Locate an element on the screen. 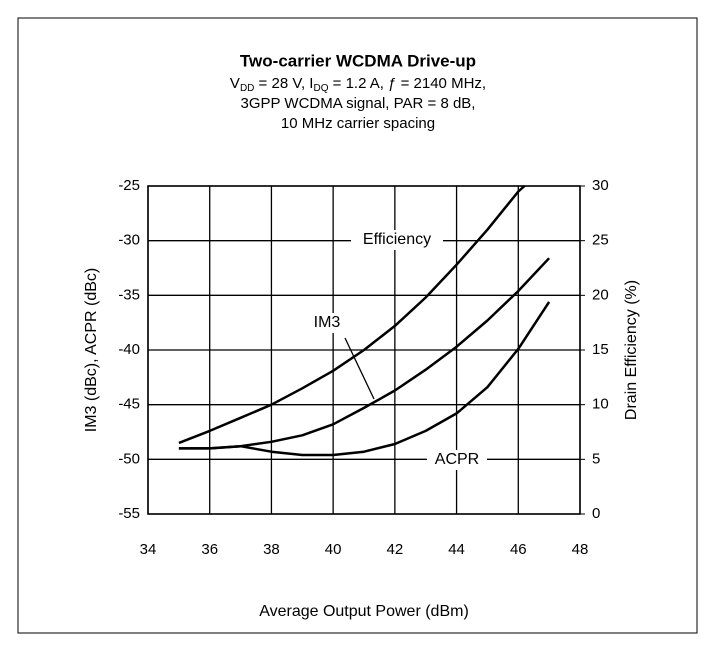  x-tick-label: 38 is located at coordinates (271, 549).